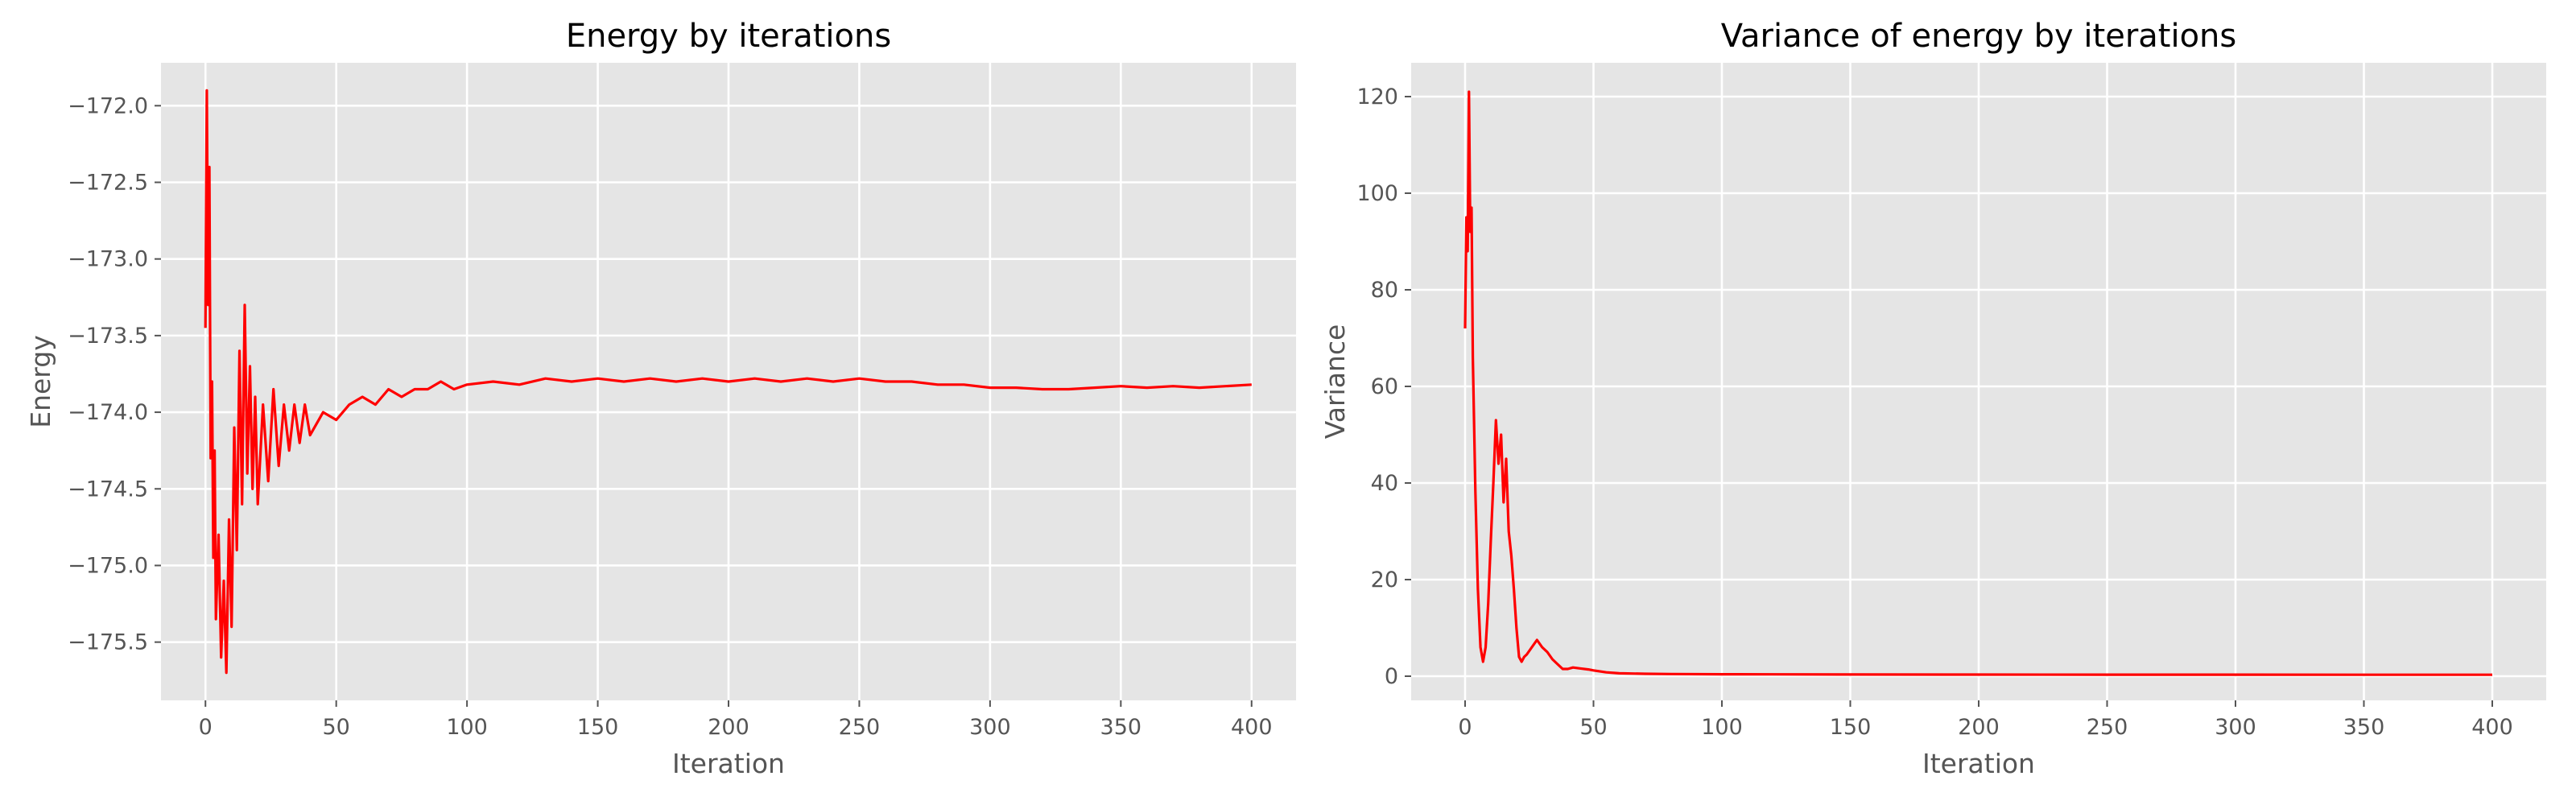 This screenshot has width=2576, height=805. What do you see at coordinates (1384, 386) in the screenshot?
I see `variance-y-tick-label: 60` at bounding box center [1384, 386].